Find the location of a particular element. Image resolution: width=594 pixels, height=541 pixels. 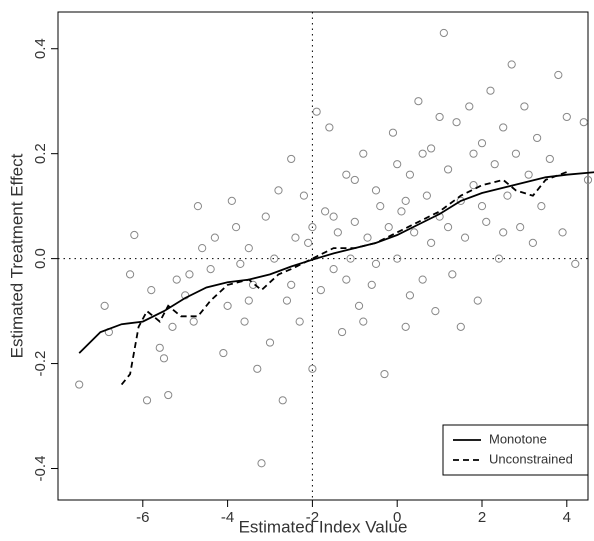

x-tick-label: -4 is located at coordinates (227, 517).